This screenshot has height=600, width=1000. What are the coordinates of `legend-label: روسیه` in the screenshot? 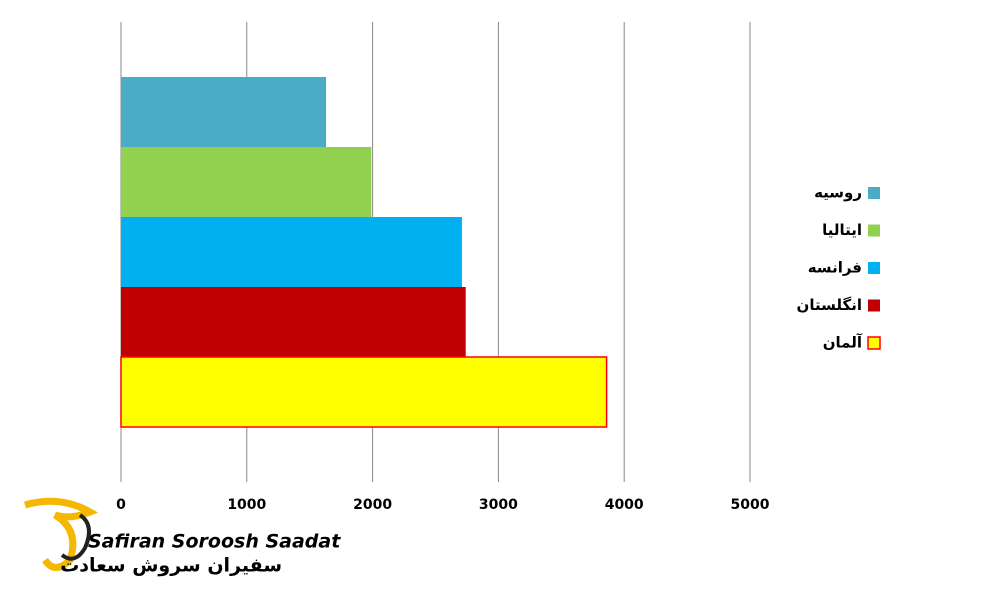 It's located at (838, 193).